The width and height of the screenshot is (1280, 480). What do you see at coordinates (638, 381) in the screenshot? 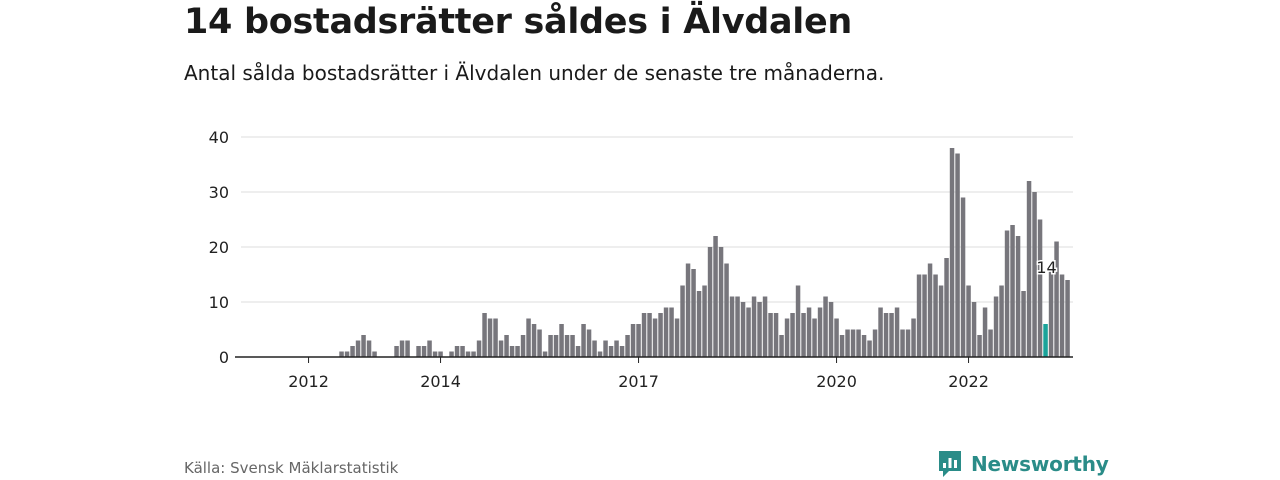
I see `x-tick-label: 2017` at bounding box center [638, 381].